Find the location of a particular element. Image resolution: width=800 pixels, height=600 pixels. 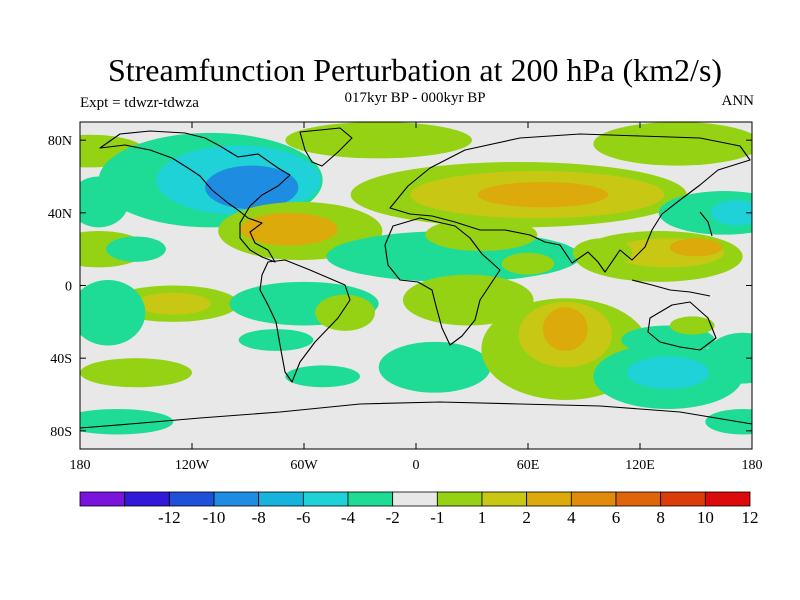

y-tick-label: 80S is located at coordinates (61, 432).